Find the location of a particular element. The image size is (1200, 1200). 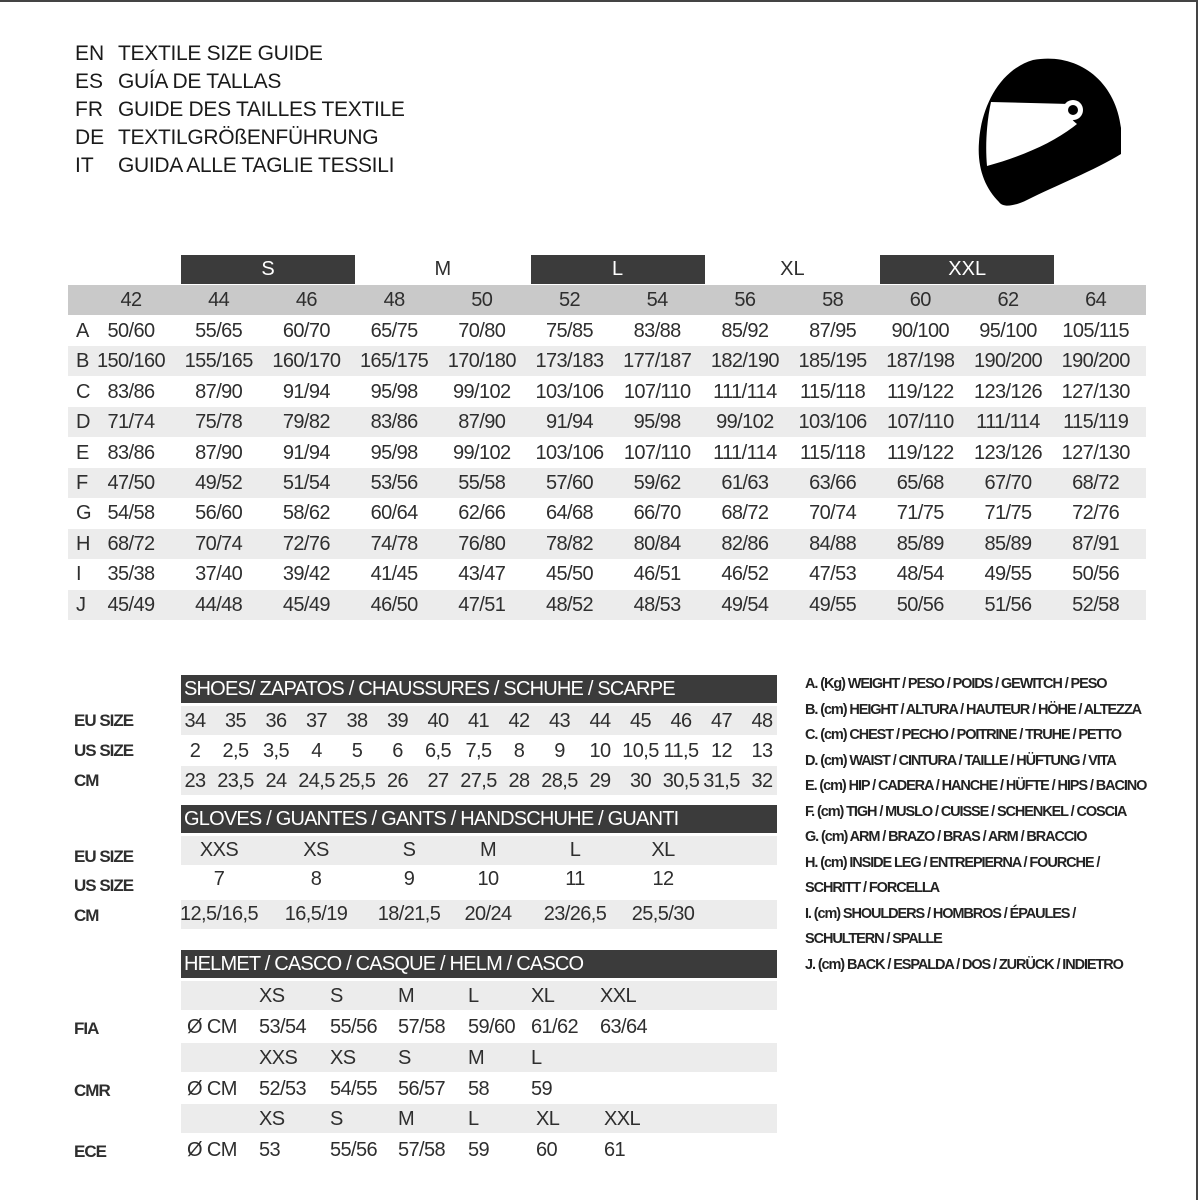

table-cell: 85/89 is located at coordinates (1008, 543).